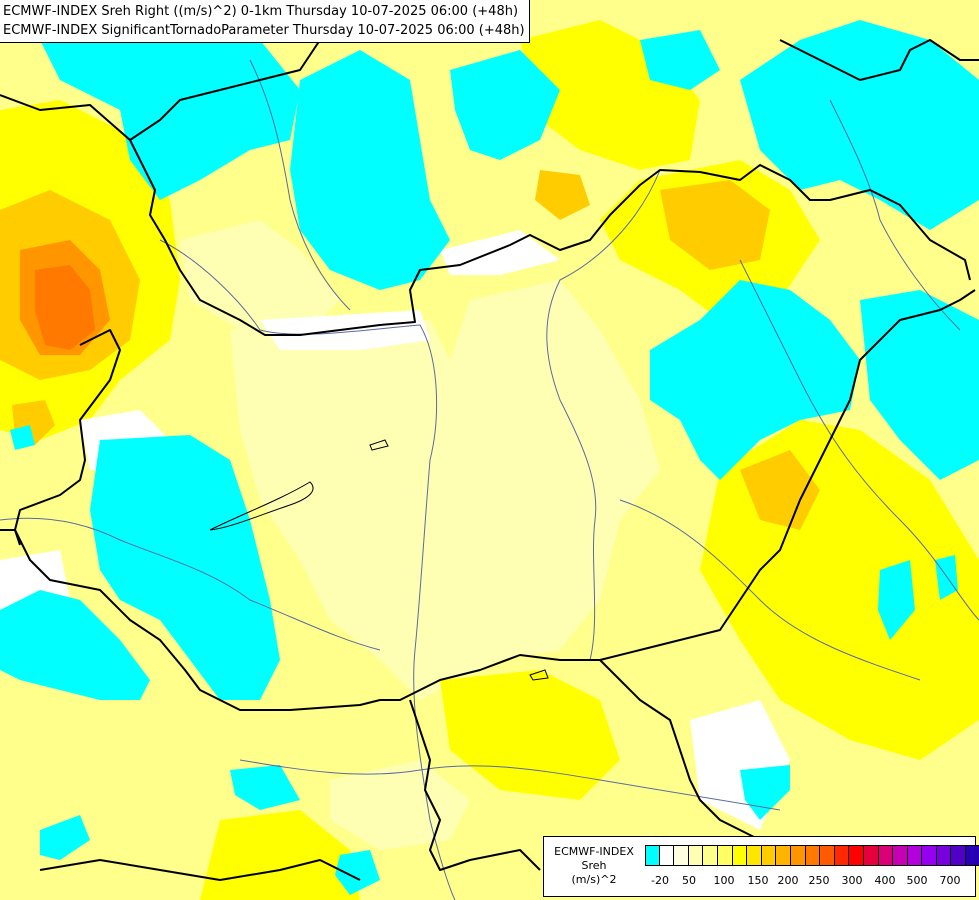  What do you see at coordinates (75, 645) in the screenshot?
I see `cyan-zone-southwest` at bounding box center [75, 645].